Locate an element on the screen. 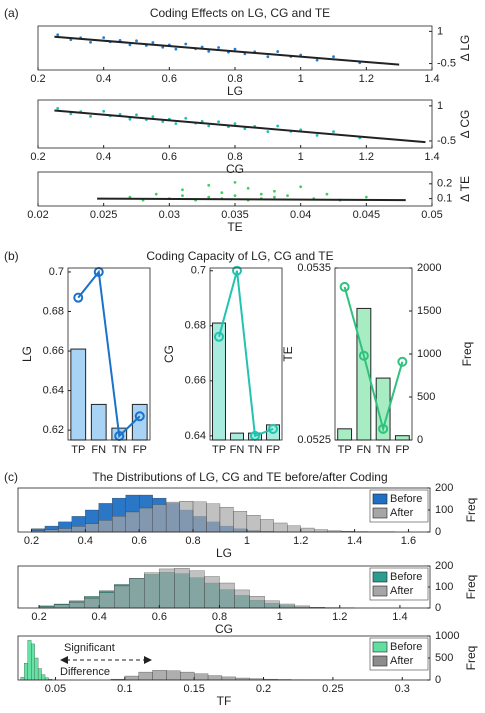 The width and height of the screenshot is (485, 713). x-tick-label: 0.05 is located at coordinates (431, 215).